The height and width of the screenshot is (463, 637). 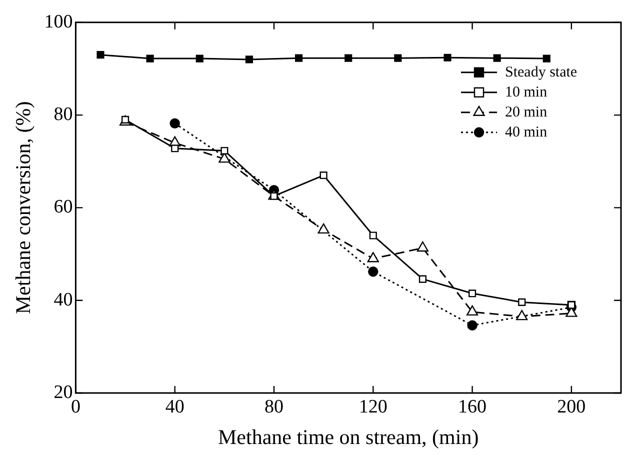 What do you see at coordinates (571, 407) in the screenshot?
I see `x-tick-label: 200` at bounding box center [571, 407].